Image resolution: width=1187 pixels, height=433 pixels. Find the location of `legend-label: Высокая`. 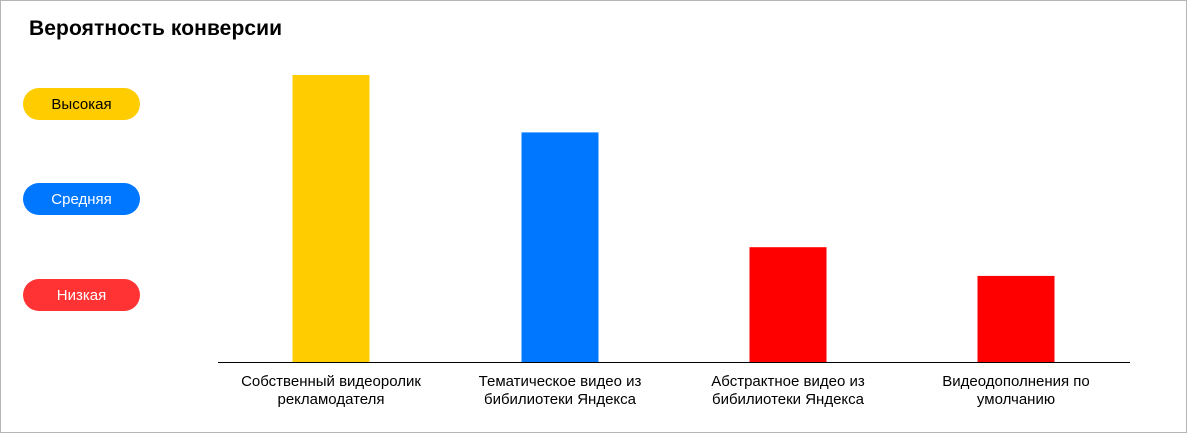

legend-label: Высокая is located at coordinates (81, 104).